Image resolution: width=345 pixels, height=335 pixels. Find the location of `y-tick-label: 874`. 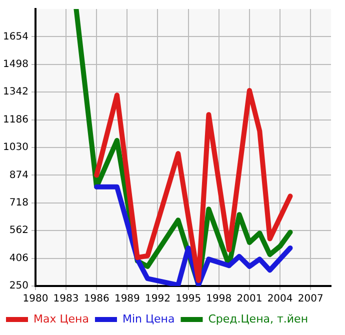

y-tick-label: 874 is located at coordinates (18, 175).